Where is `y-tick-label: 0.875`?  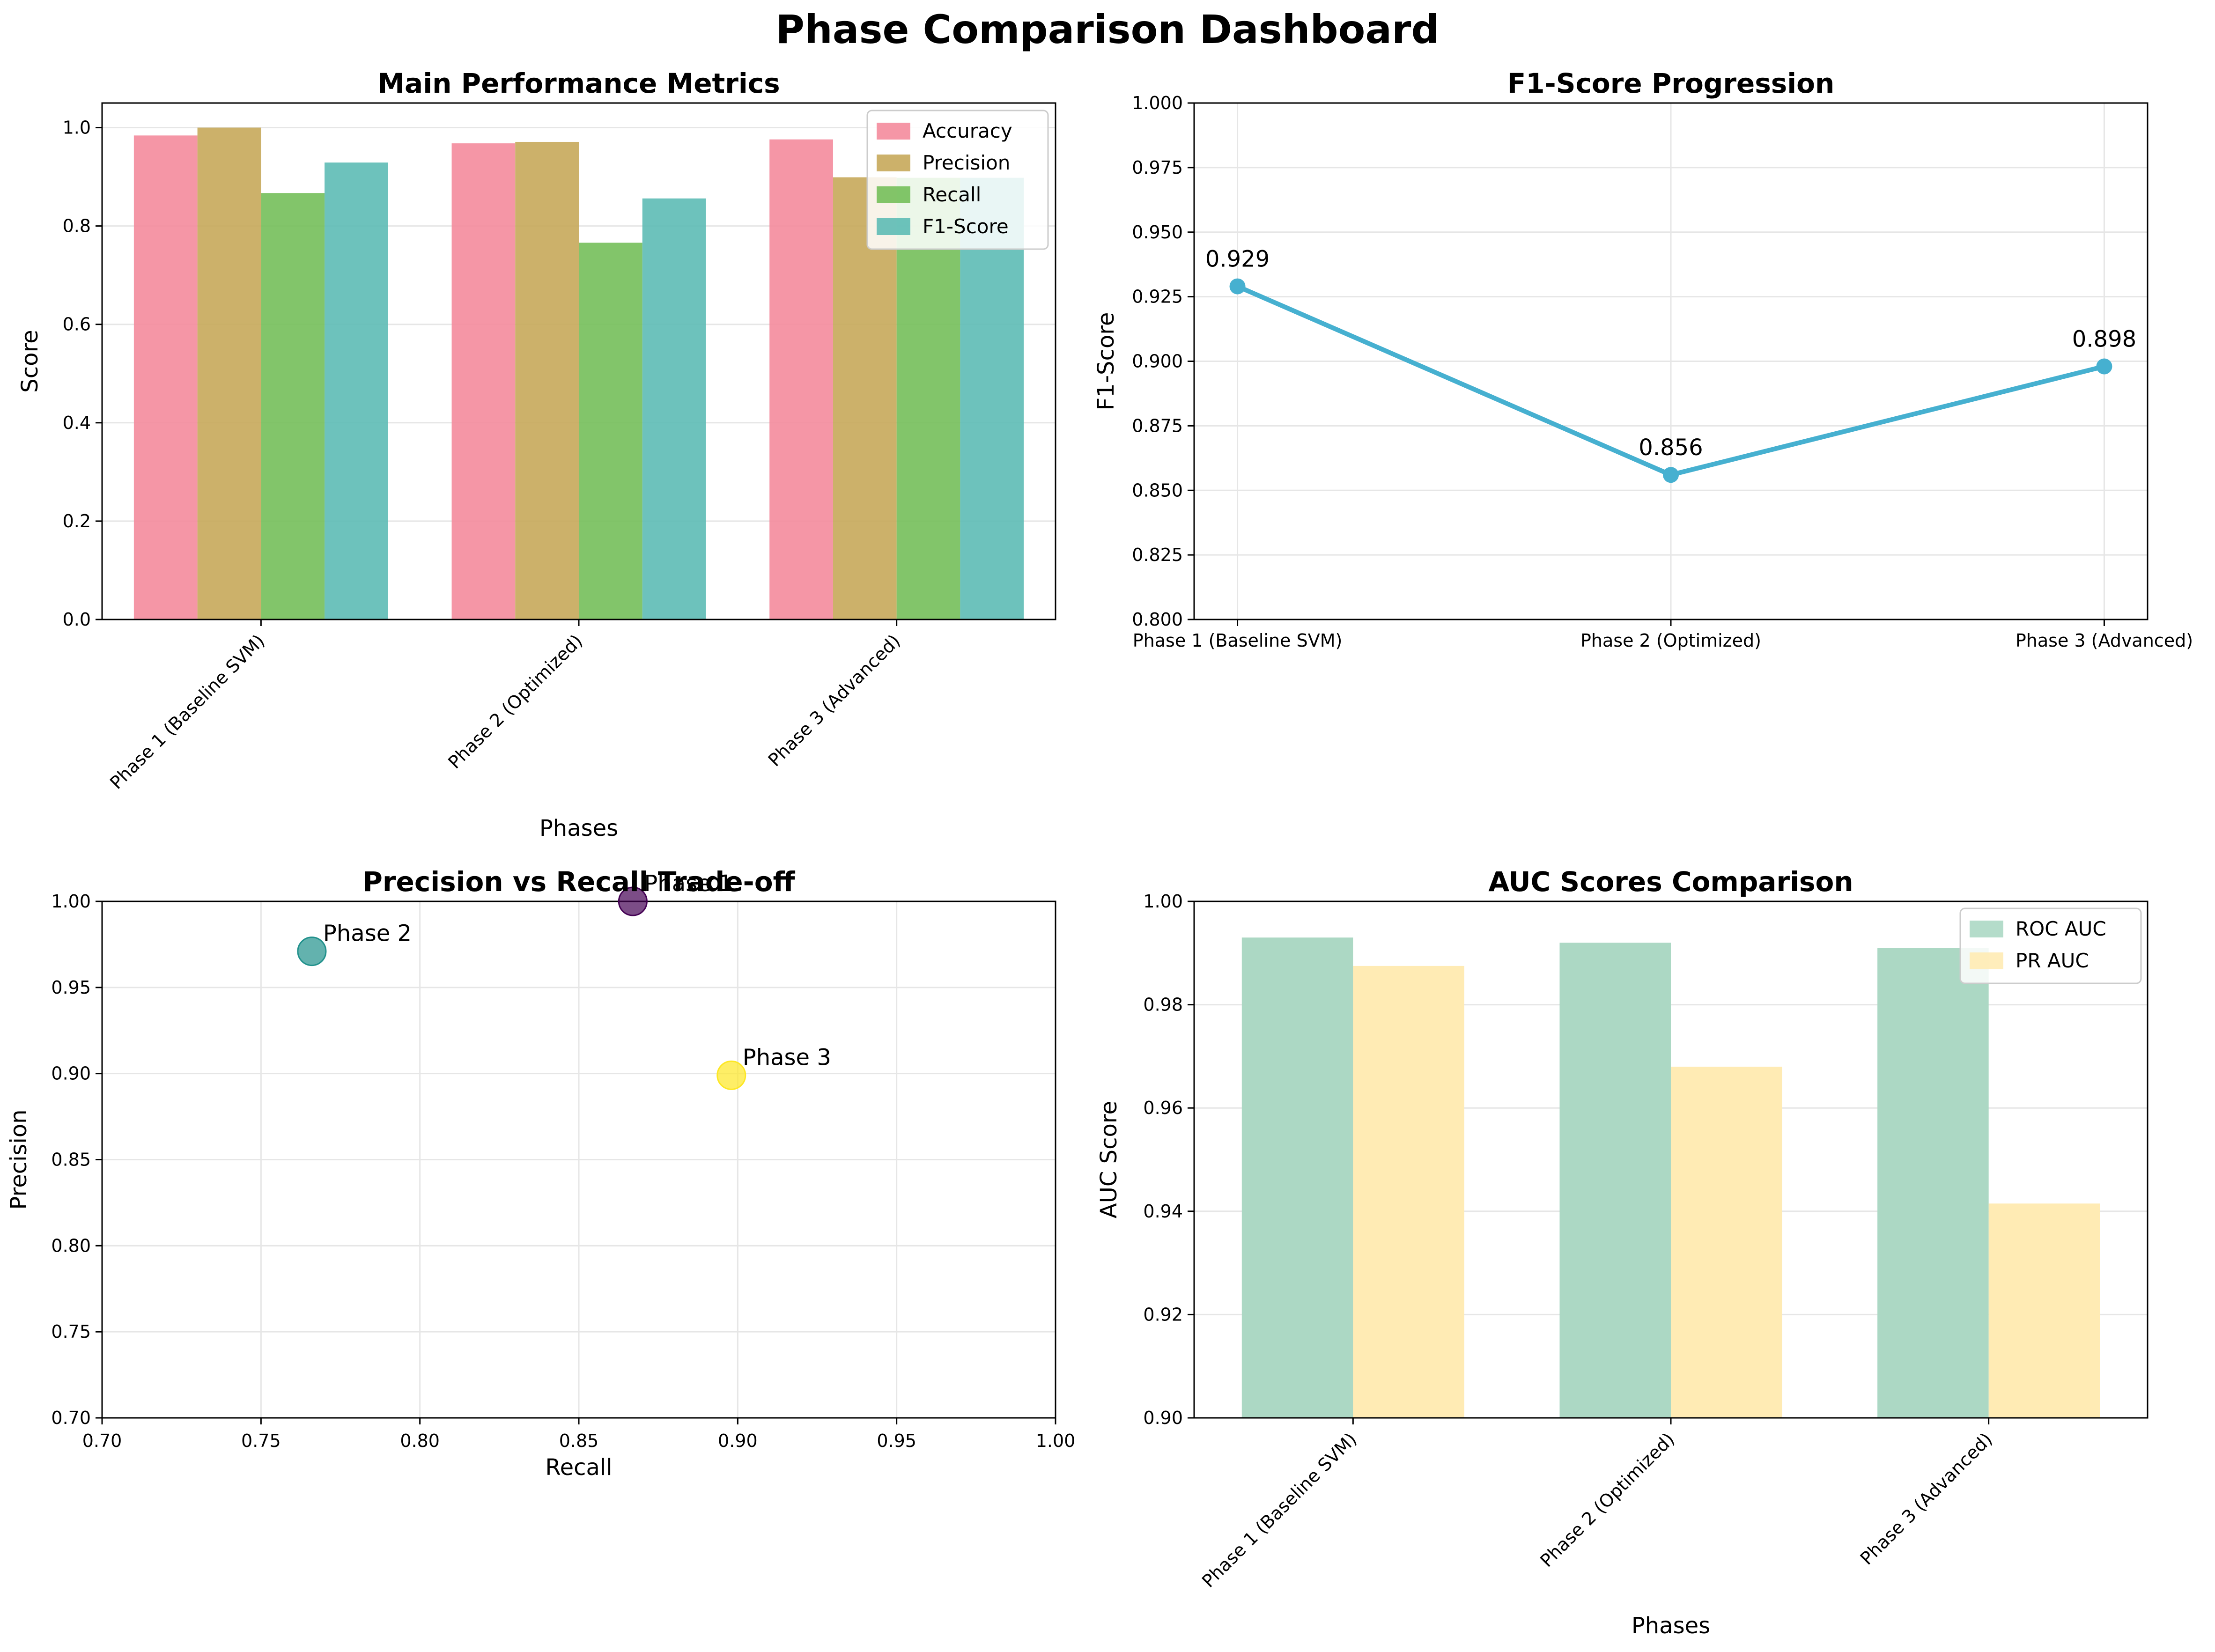
y-tick-label: 0.875 is located at coordinates (1157, 425).